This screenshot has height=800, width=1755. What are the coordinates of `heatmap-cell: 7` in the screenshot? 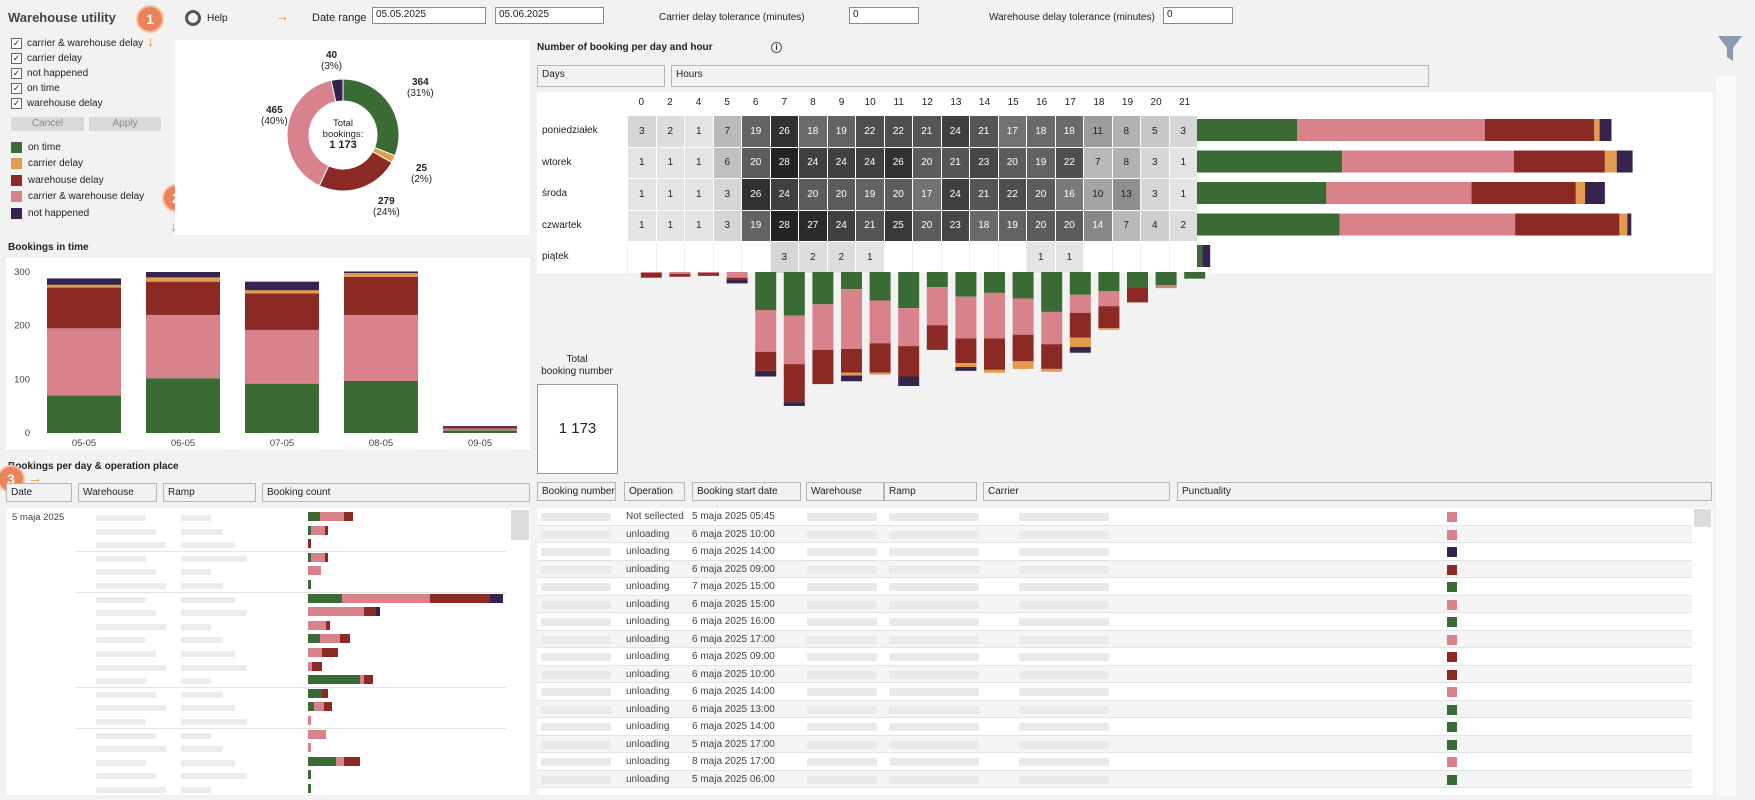 It's located at (727, 131).